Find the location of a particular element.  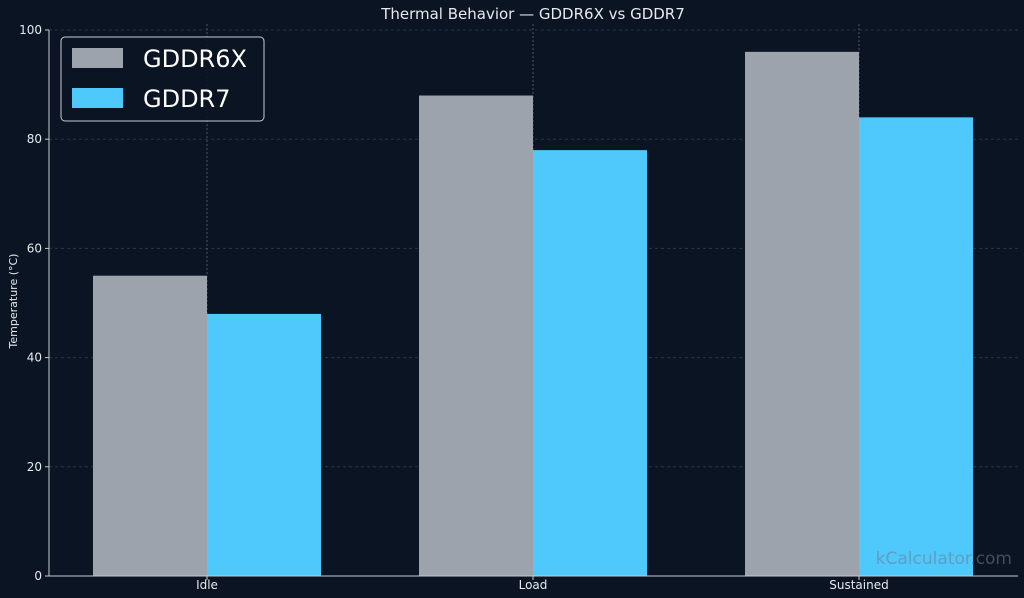

x-ticks: Idle Load Sustained is located at coordinates (542, 584).